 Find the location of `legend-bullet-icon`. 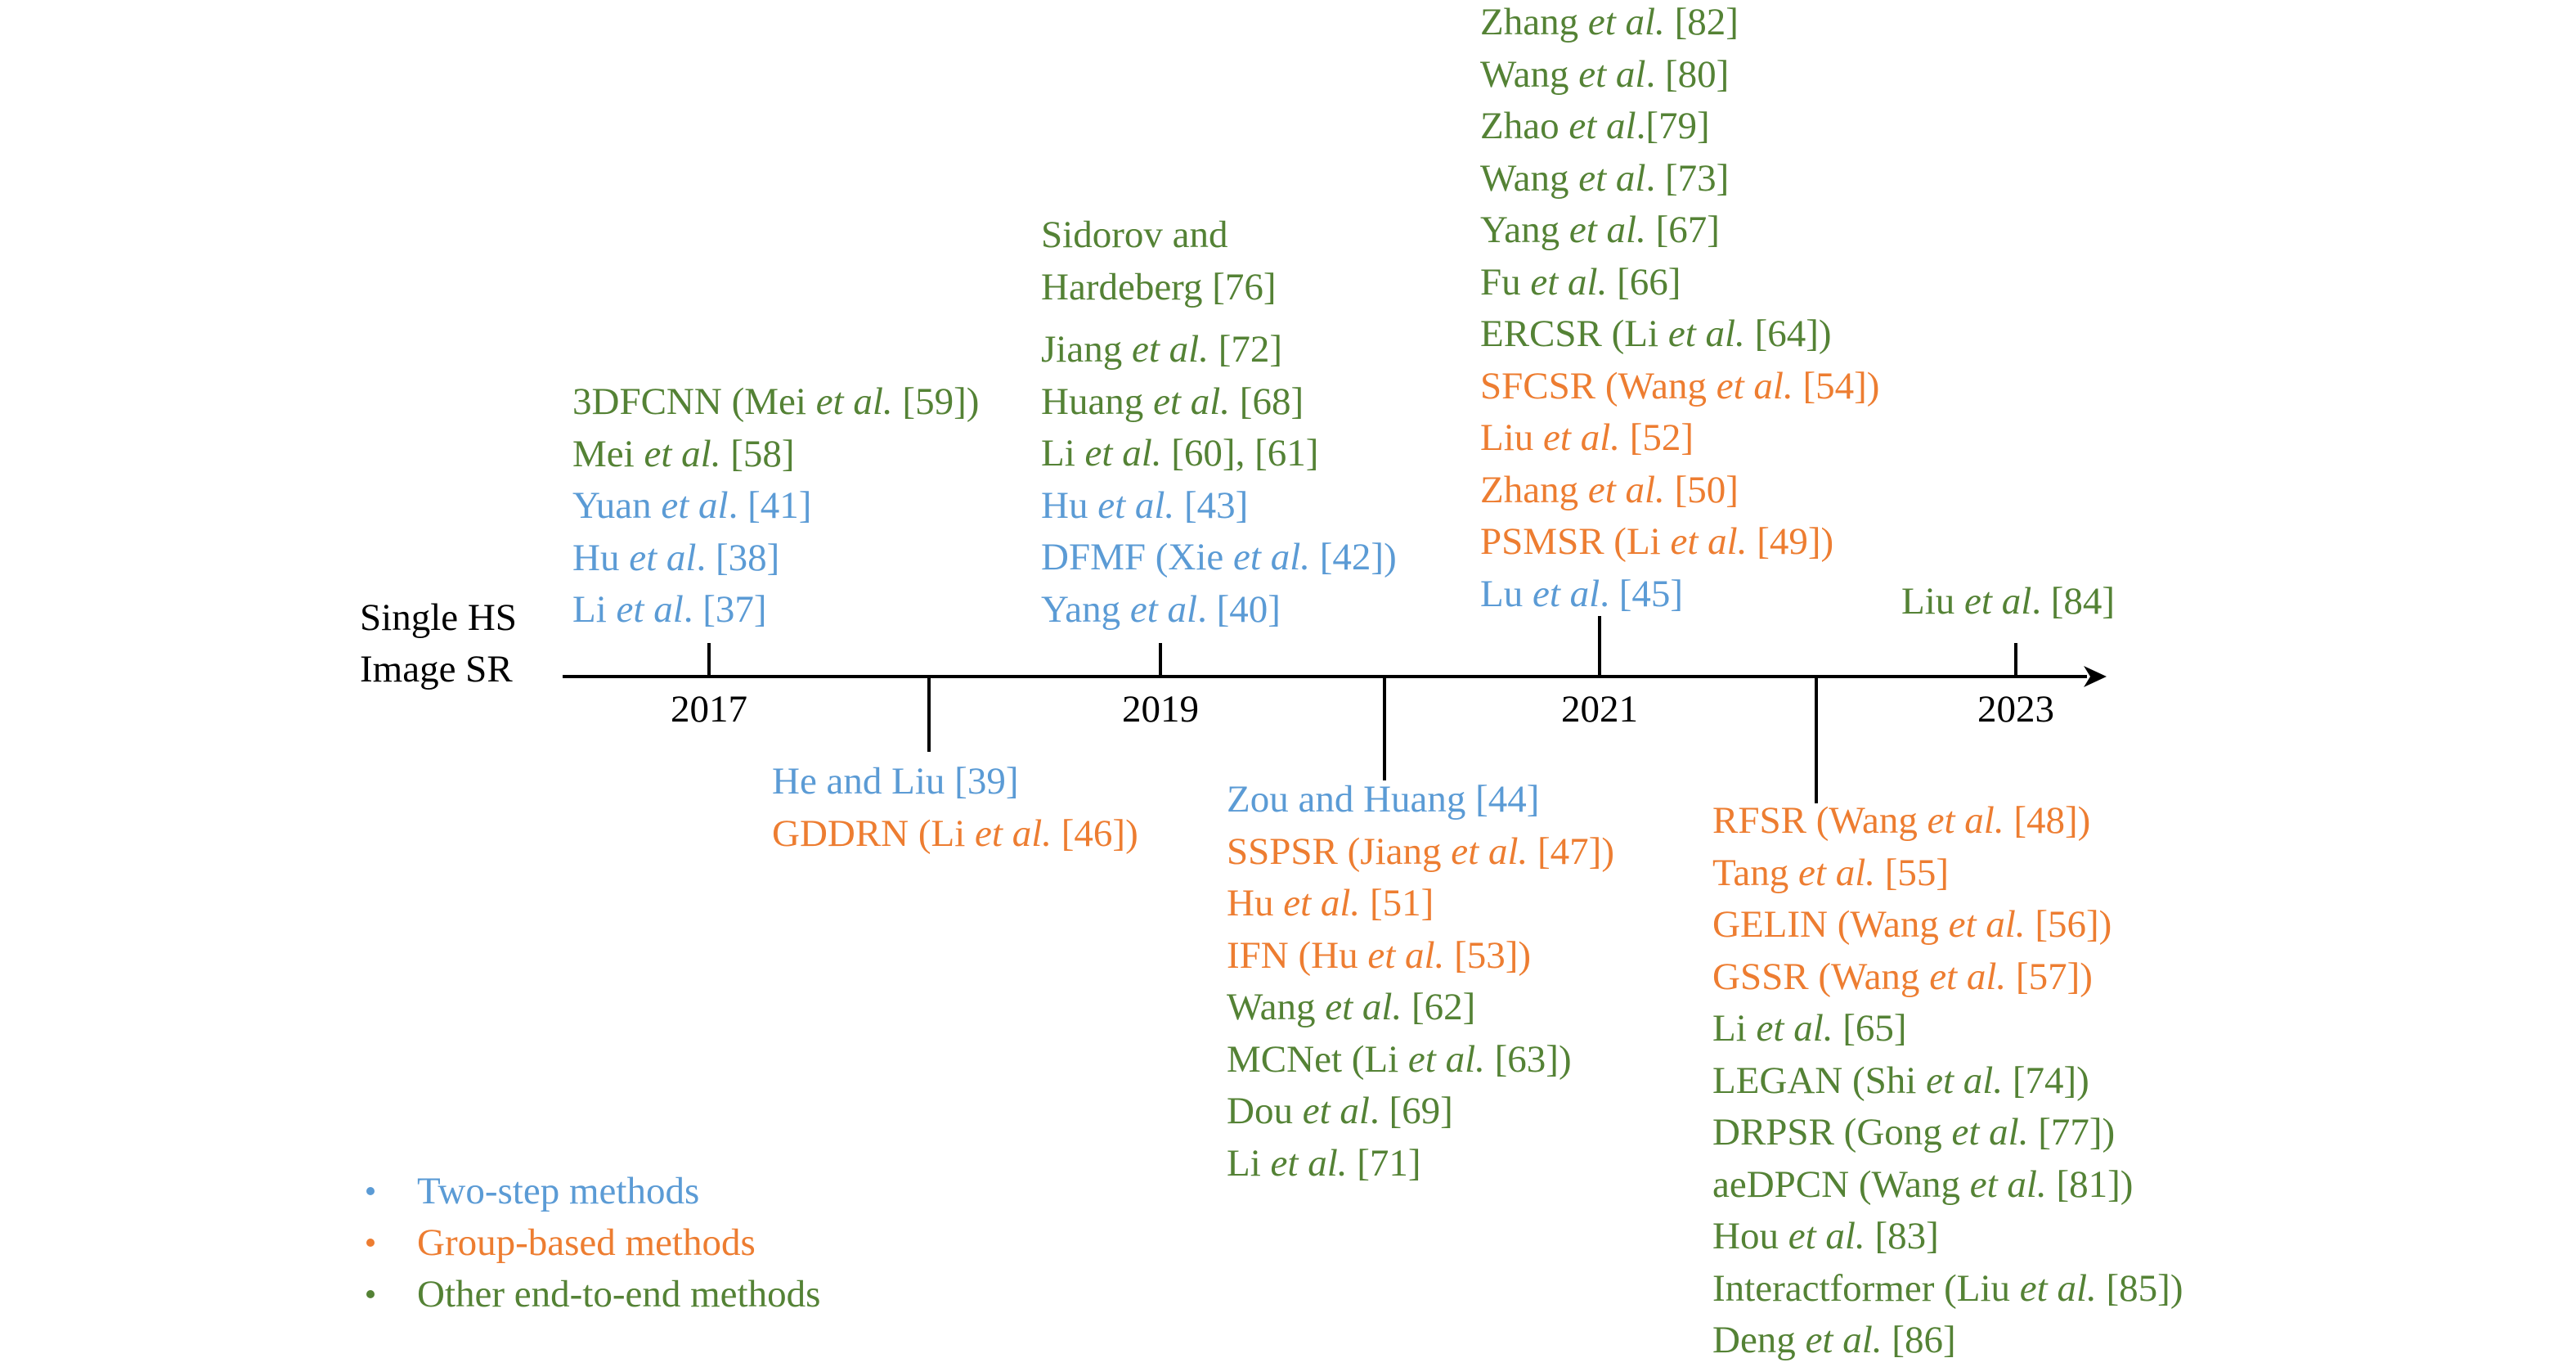

legend-bullet-icon is located at coordinates (370, 1243).